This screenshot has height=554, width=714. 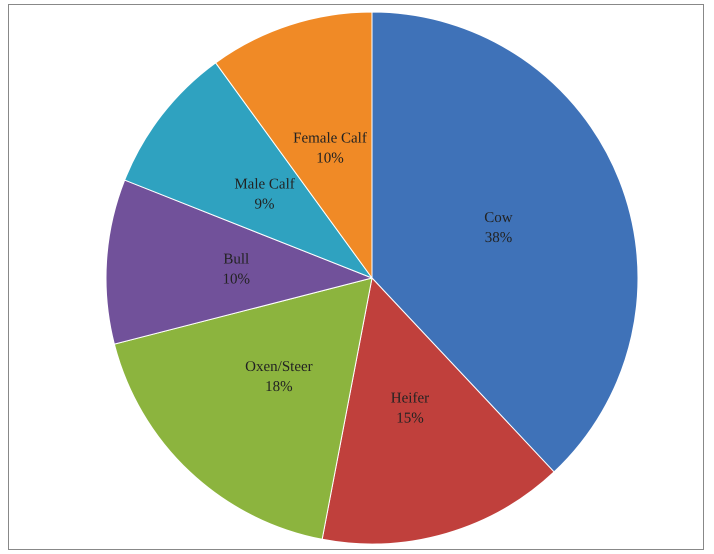 I want to click on slice-label: Oxen/Steer, so click(x=279, y=367).